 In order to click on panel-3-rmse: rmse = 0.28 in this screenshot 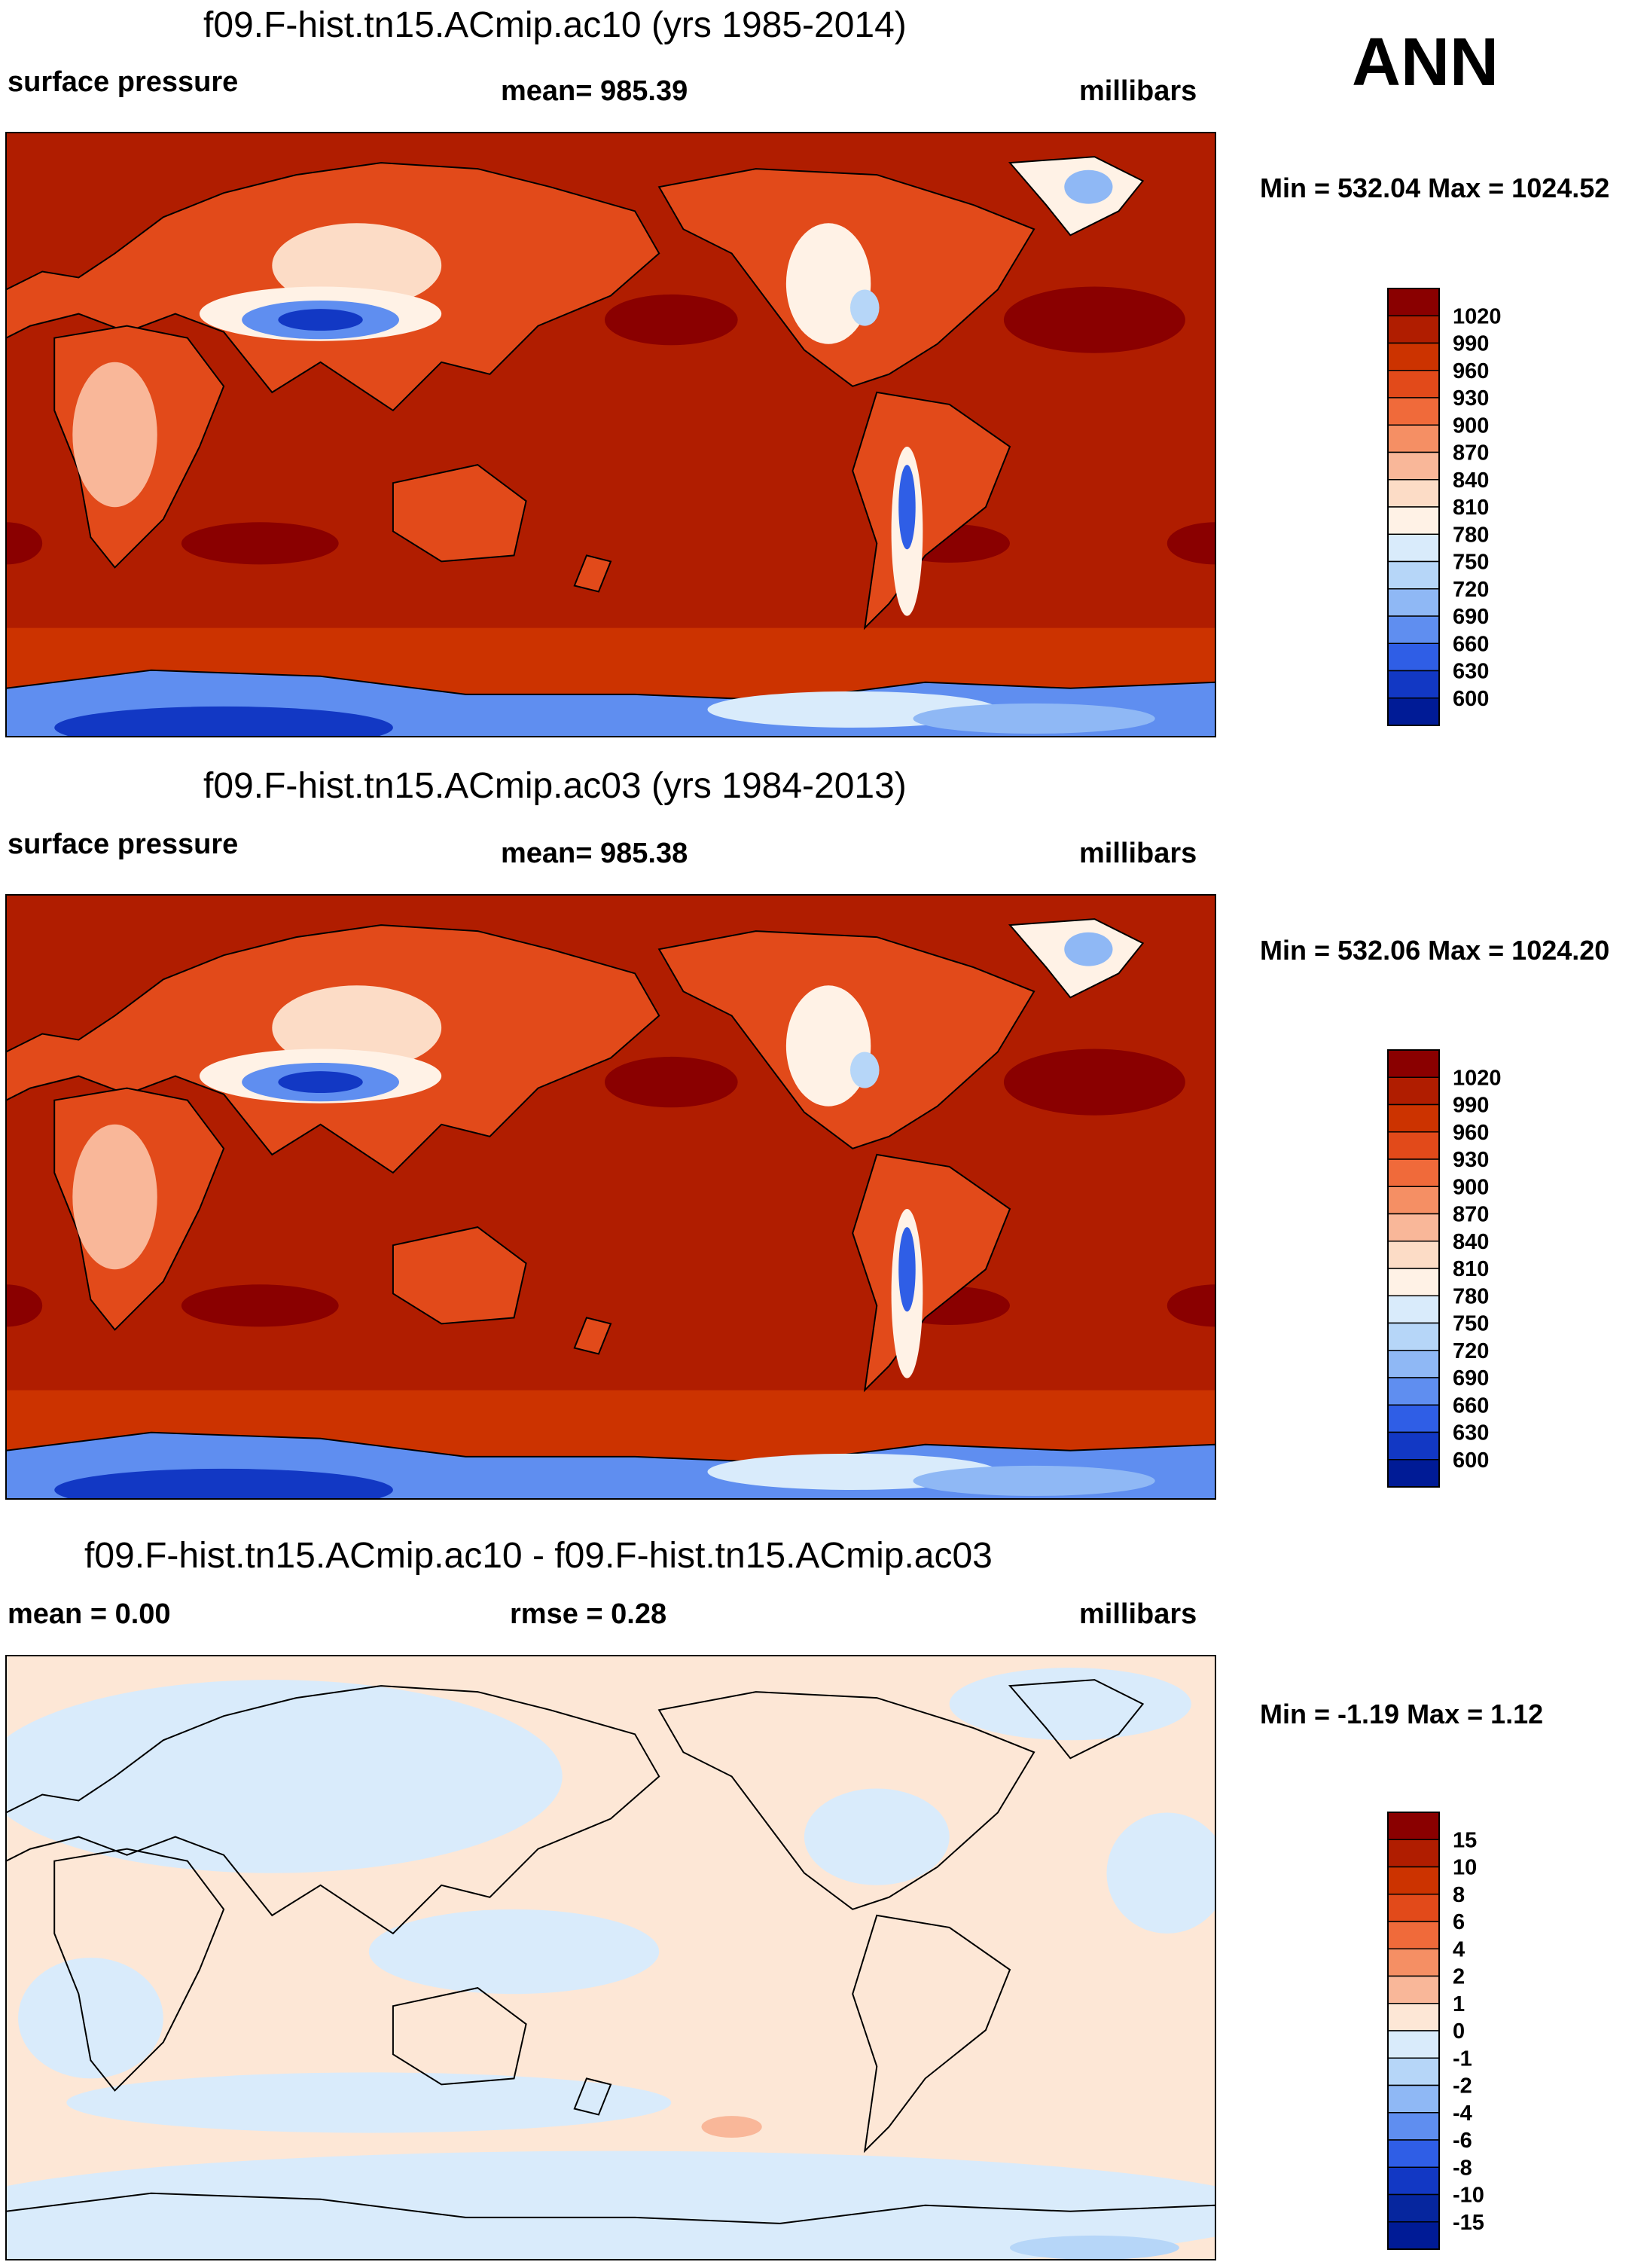, I will do `click(588, 1614)`.